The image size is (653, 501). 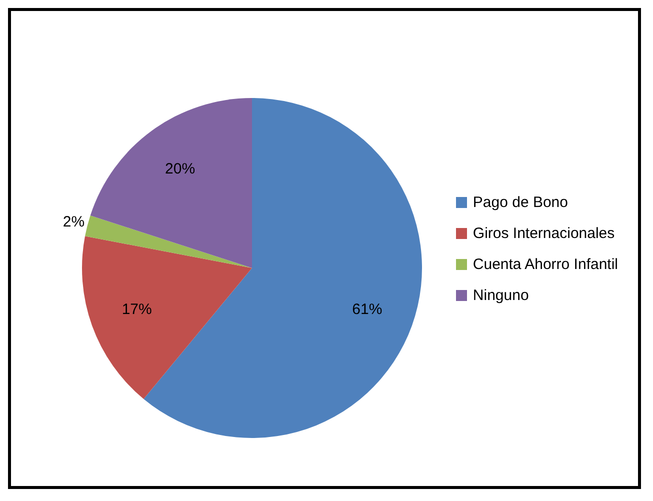 What do you see at coordinates (180, 169) in the screenshot?
I see `data-label: 20%` at bounding box center [180, 169].